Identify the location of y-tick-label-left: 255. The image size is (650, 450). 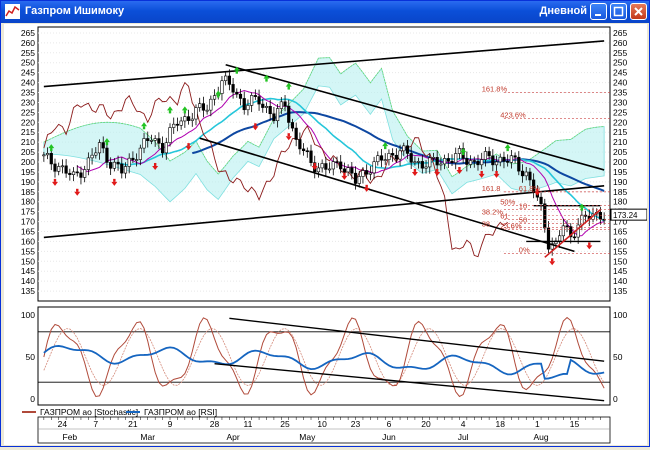
(28, 53).